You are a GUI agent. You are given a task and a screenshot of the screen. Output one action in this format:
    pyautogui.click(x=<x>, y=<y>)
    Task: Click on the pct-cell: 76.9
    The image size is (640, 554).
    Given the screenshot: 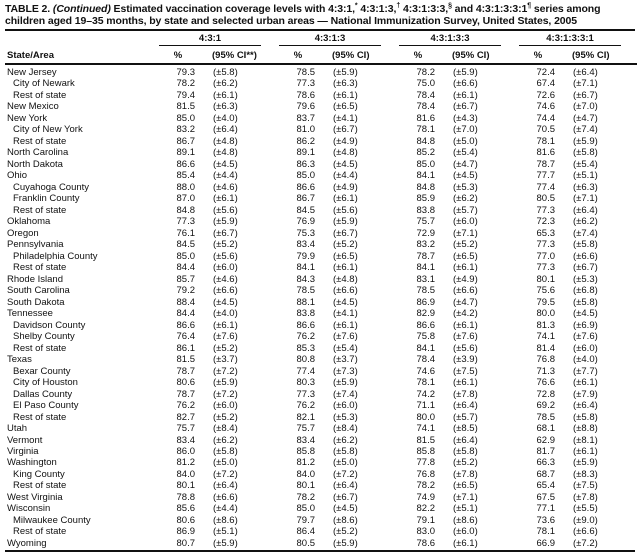 What is the action you would take?
    pyautogui.click(x=306, y=222)
    